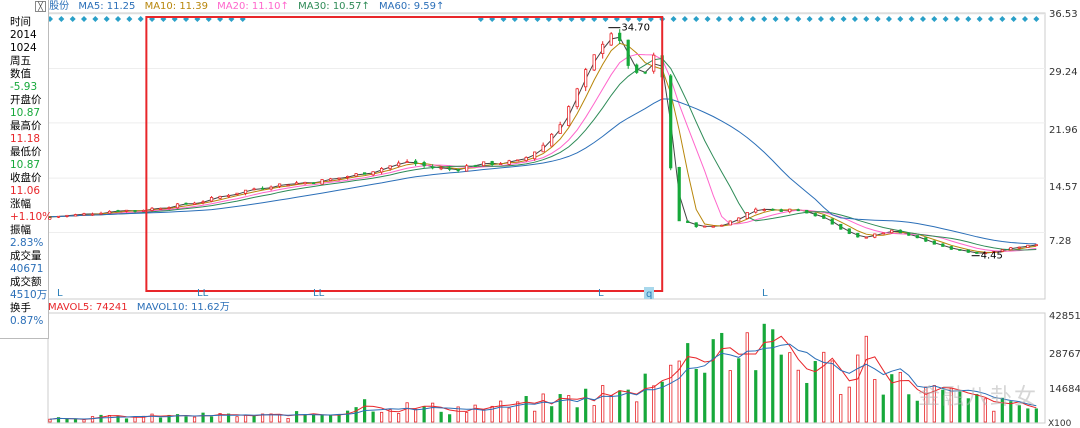  Describe the element at coordinates (20, 22) in the screenshot. I see `time-label: 时间` at that location.